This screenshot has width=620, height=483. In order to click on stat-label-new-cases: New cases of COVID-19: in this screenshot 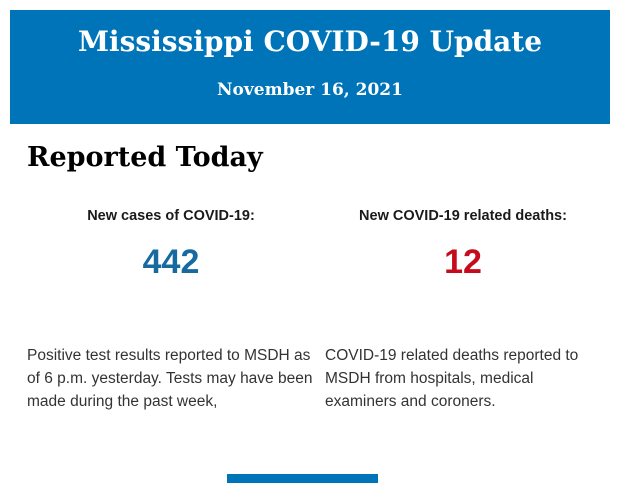, I will do `click(171, 216)`.